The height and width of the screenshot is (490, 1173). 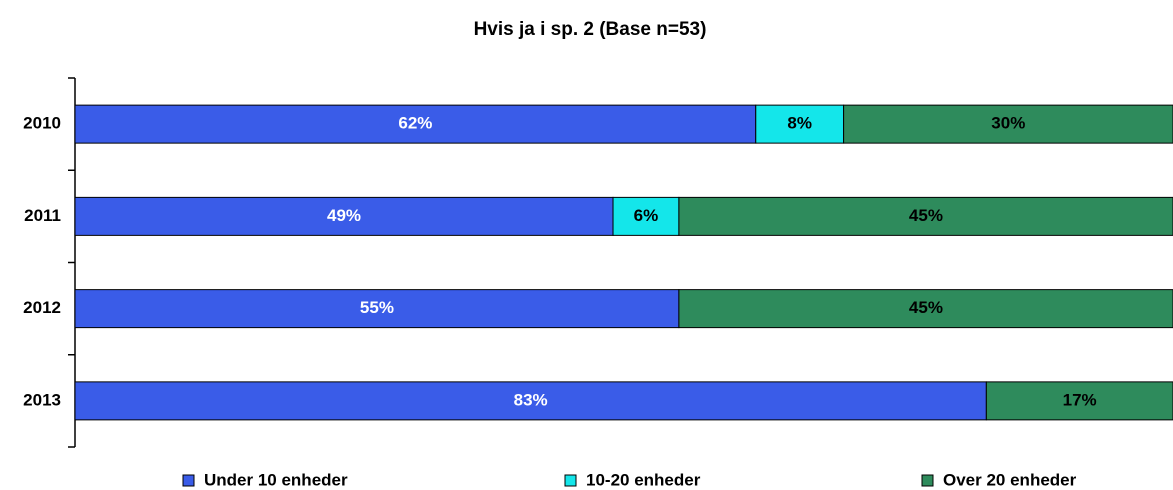 I want to click on data-label: 30%, so click(x=1008, y=123).